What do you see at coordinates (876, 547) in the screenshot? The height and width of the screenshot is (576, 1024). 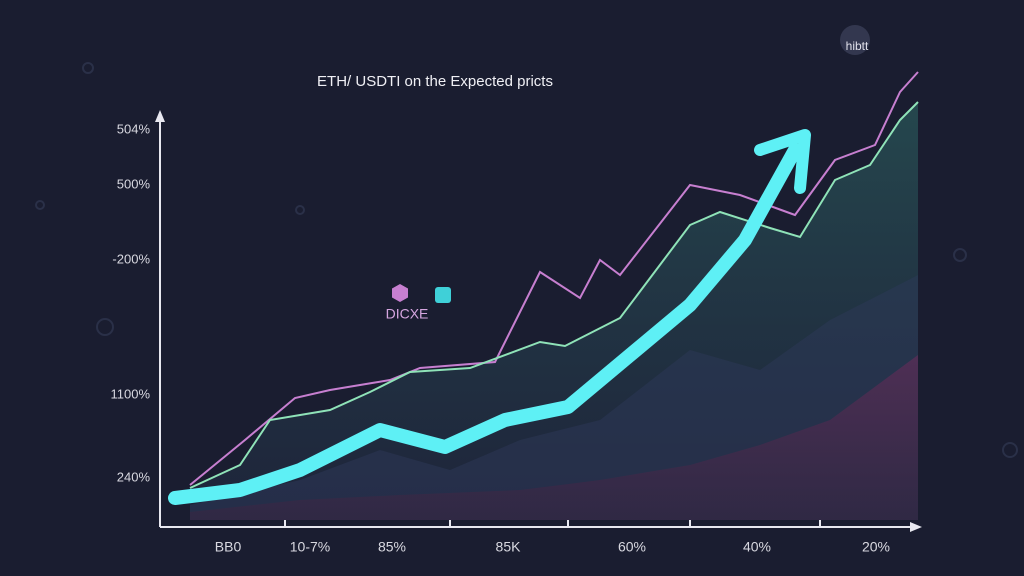 I see `x-tick-label: 20%` at bounding box center [876, 547].